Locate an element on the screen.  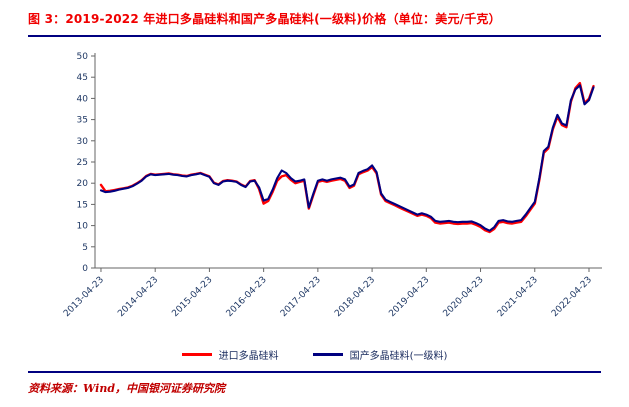
y-tick-label: 5 is located at coordinates (85, 248).